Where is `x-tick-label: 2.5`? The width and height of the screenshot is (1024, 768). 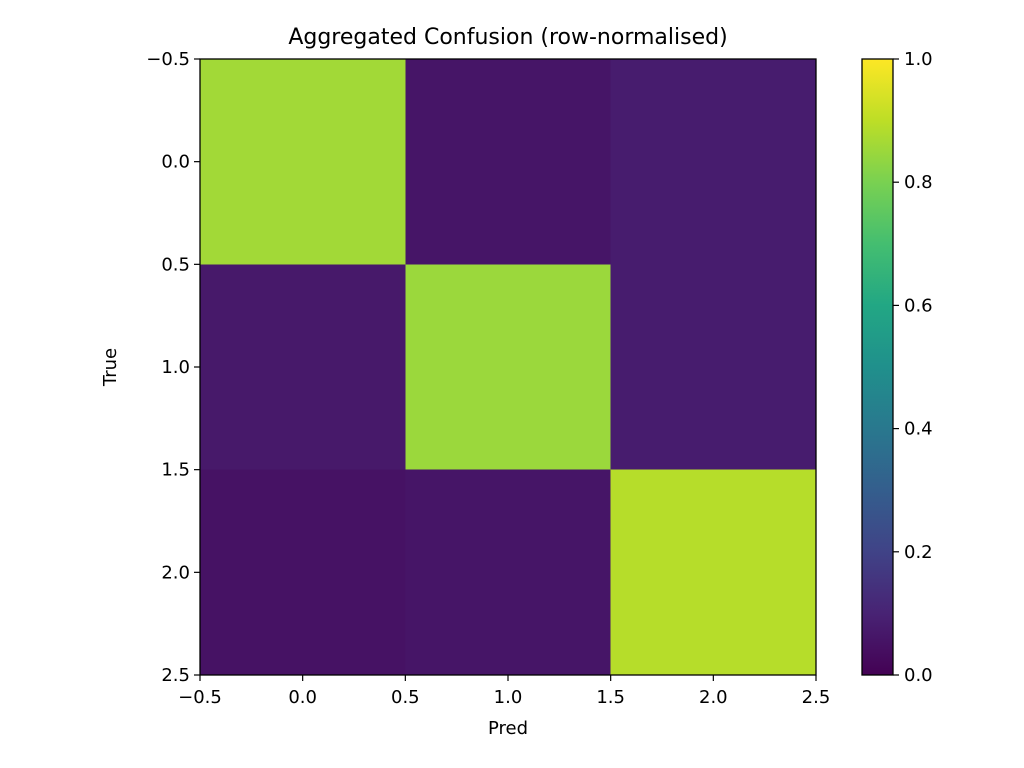 x-tick-label: 2.5 is located at coordinates (816, 697).